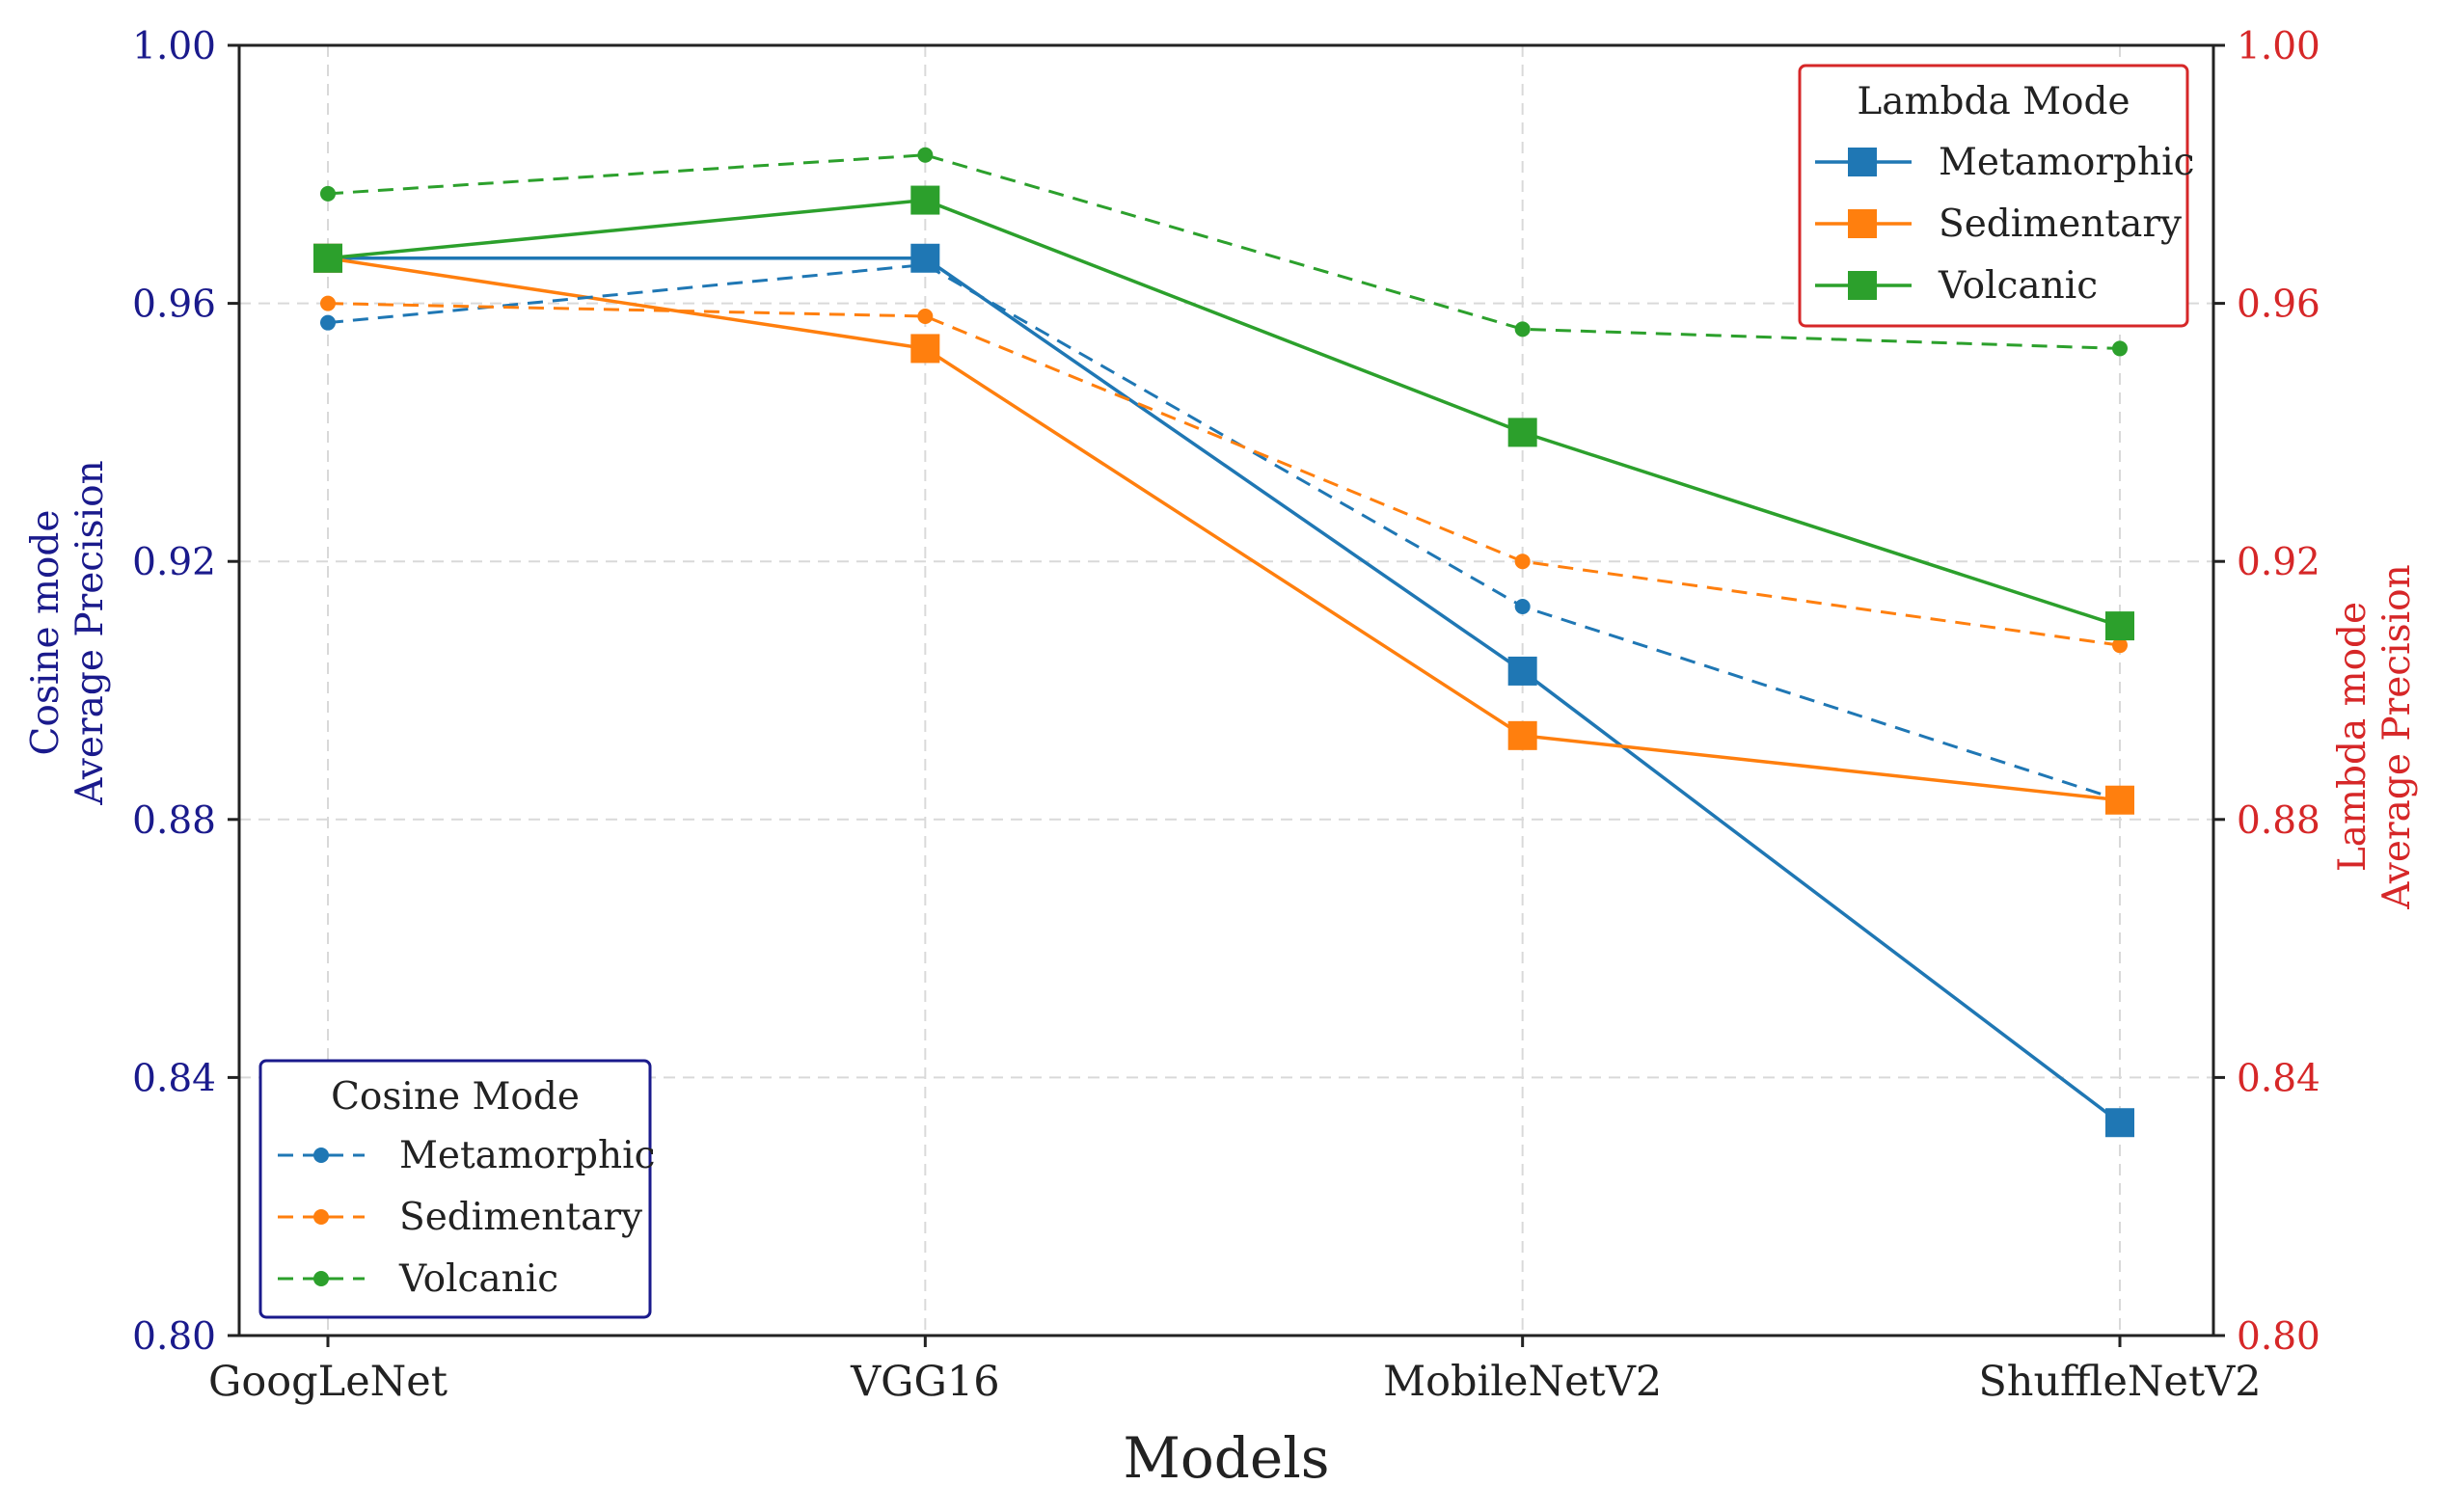  I want to click on y-tick-left-label: 1.00, so click(174, 46).